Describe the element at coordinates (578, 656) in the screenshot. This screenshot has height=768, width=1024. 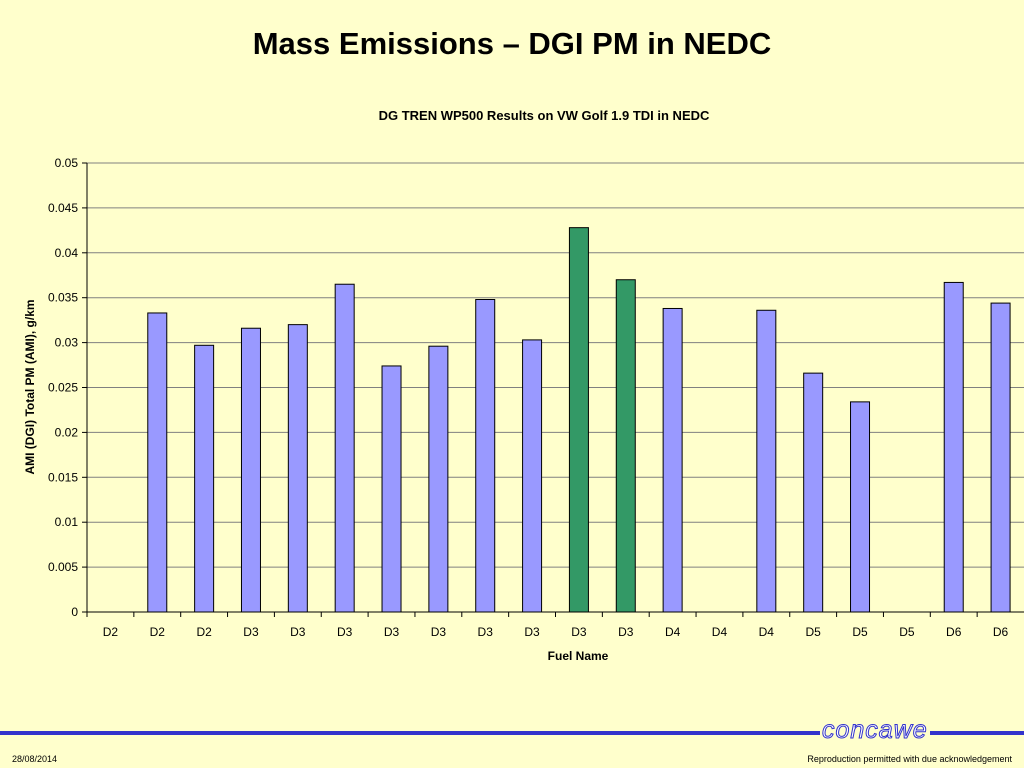
I see `x-axis-label: Fuel Name` at that location.